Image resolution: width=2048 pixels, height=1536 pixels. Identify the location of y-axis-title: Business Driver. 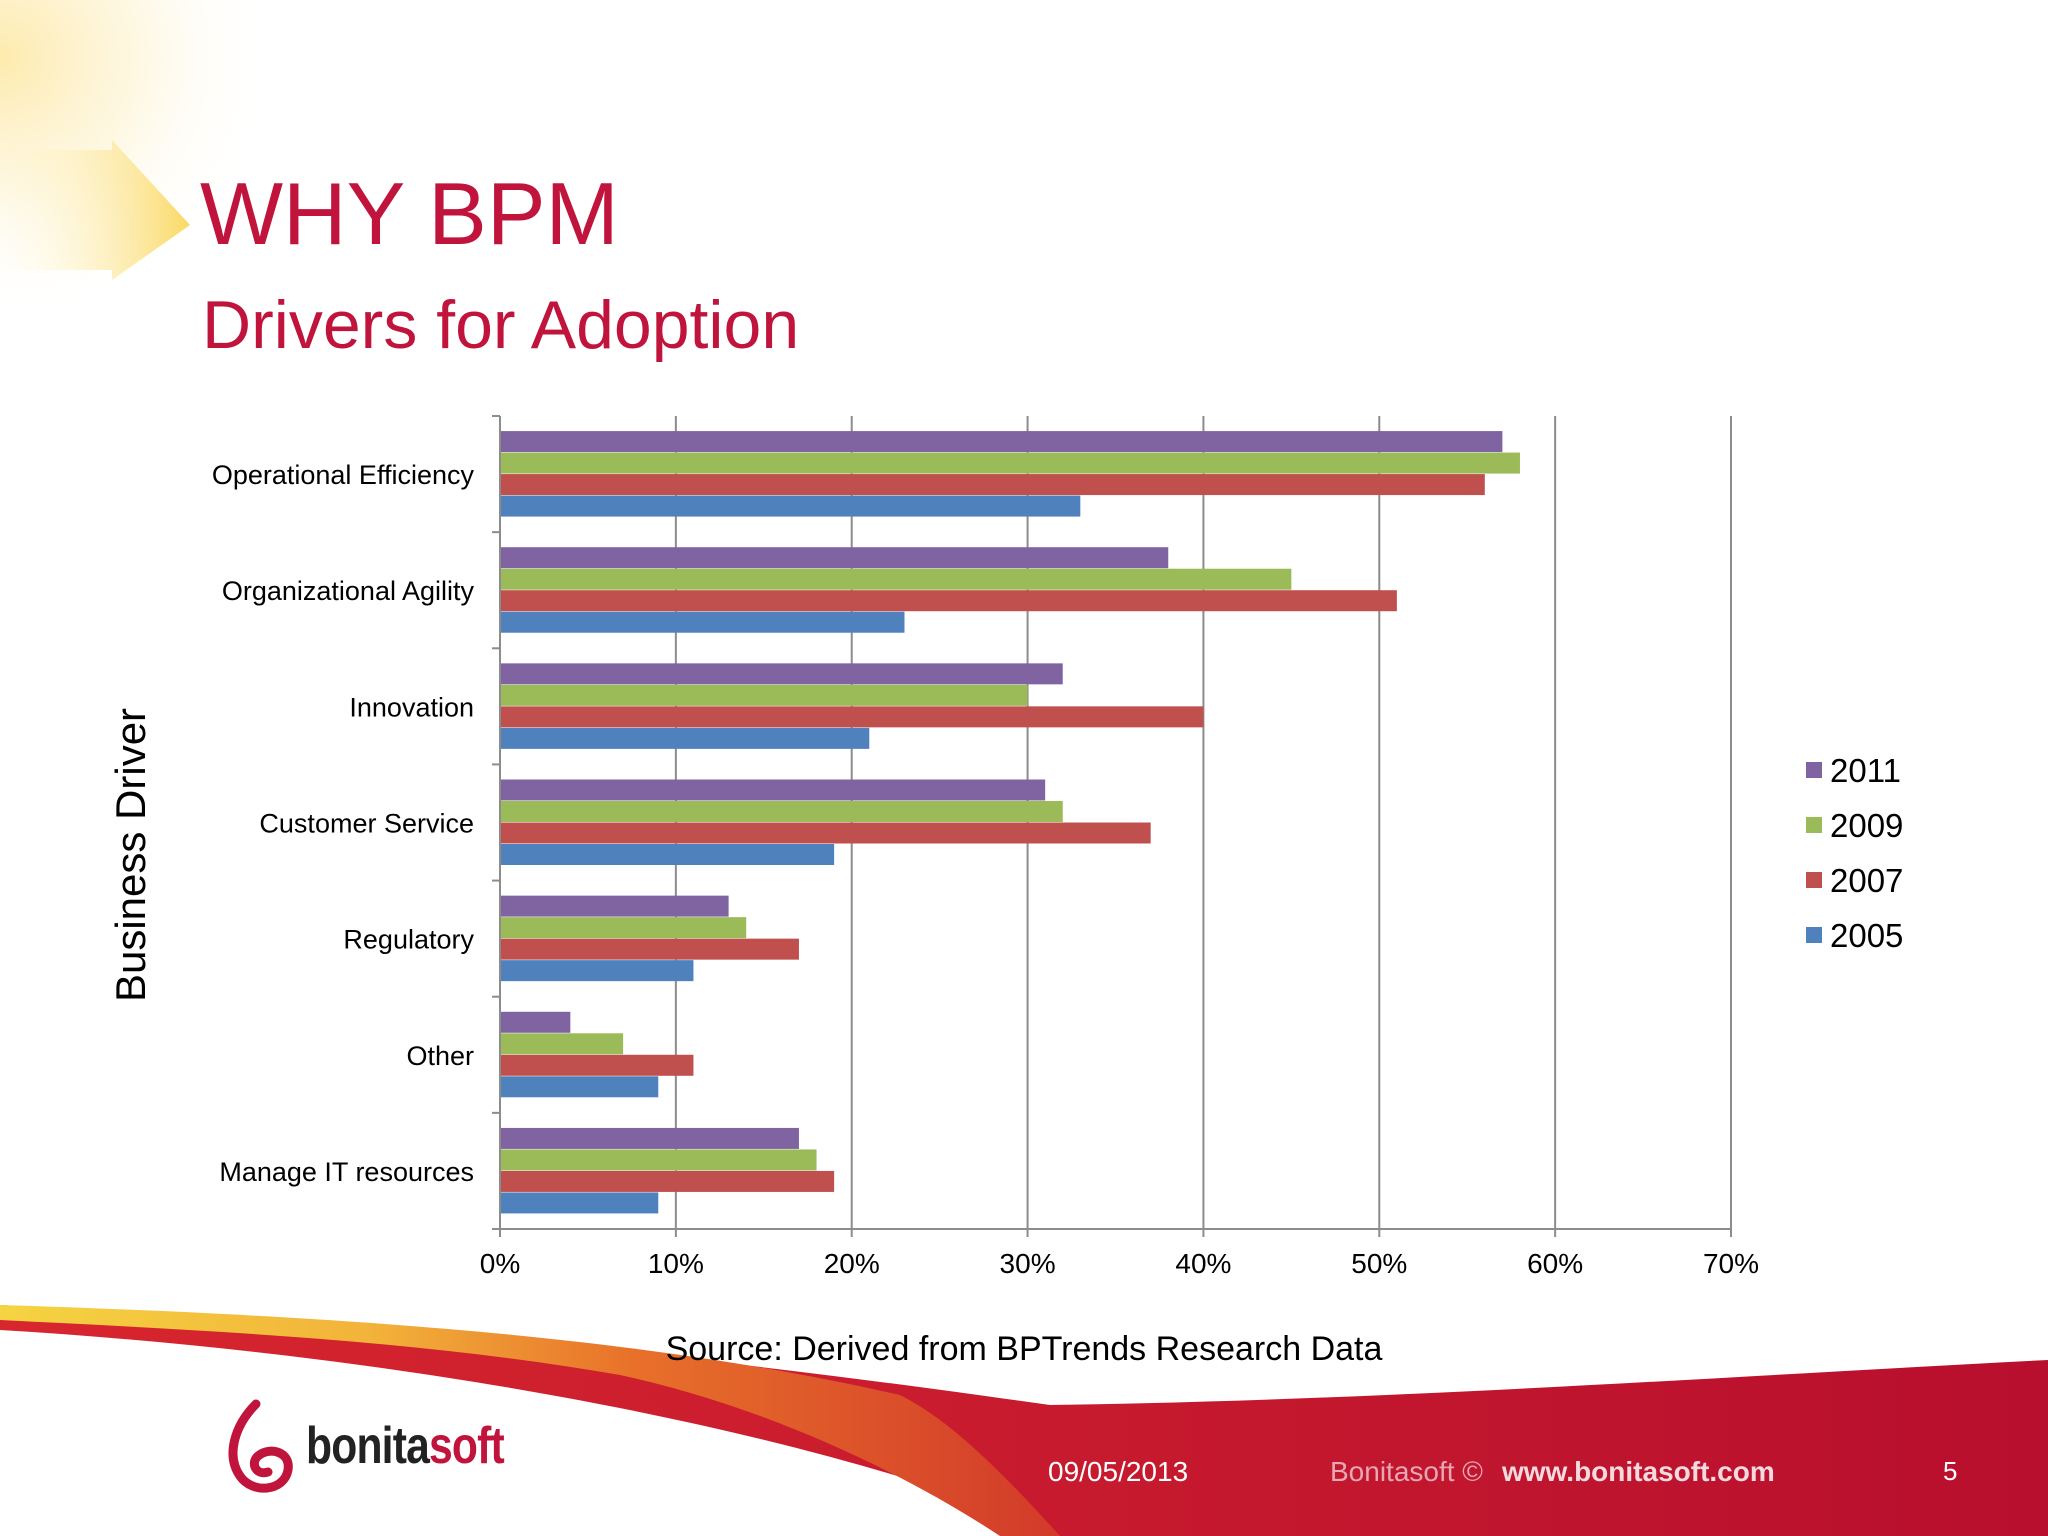
(130, 855).